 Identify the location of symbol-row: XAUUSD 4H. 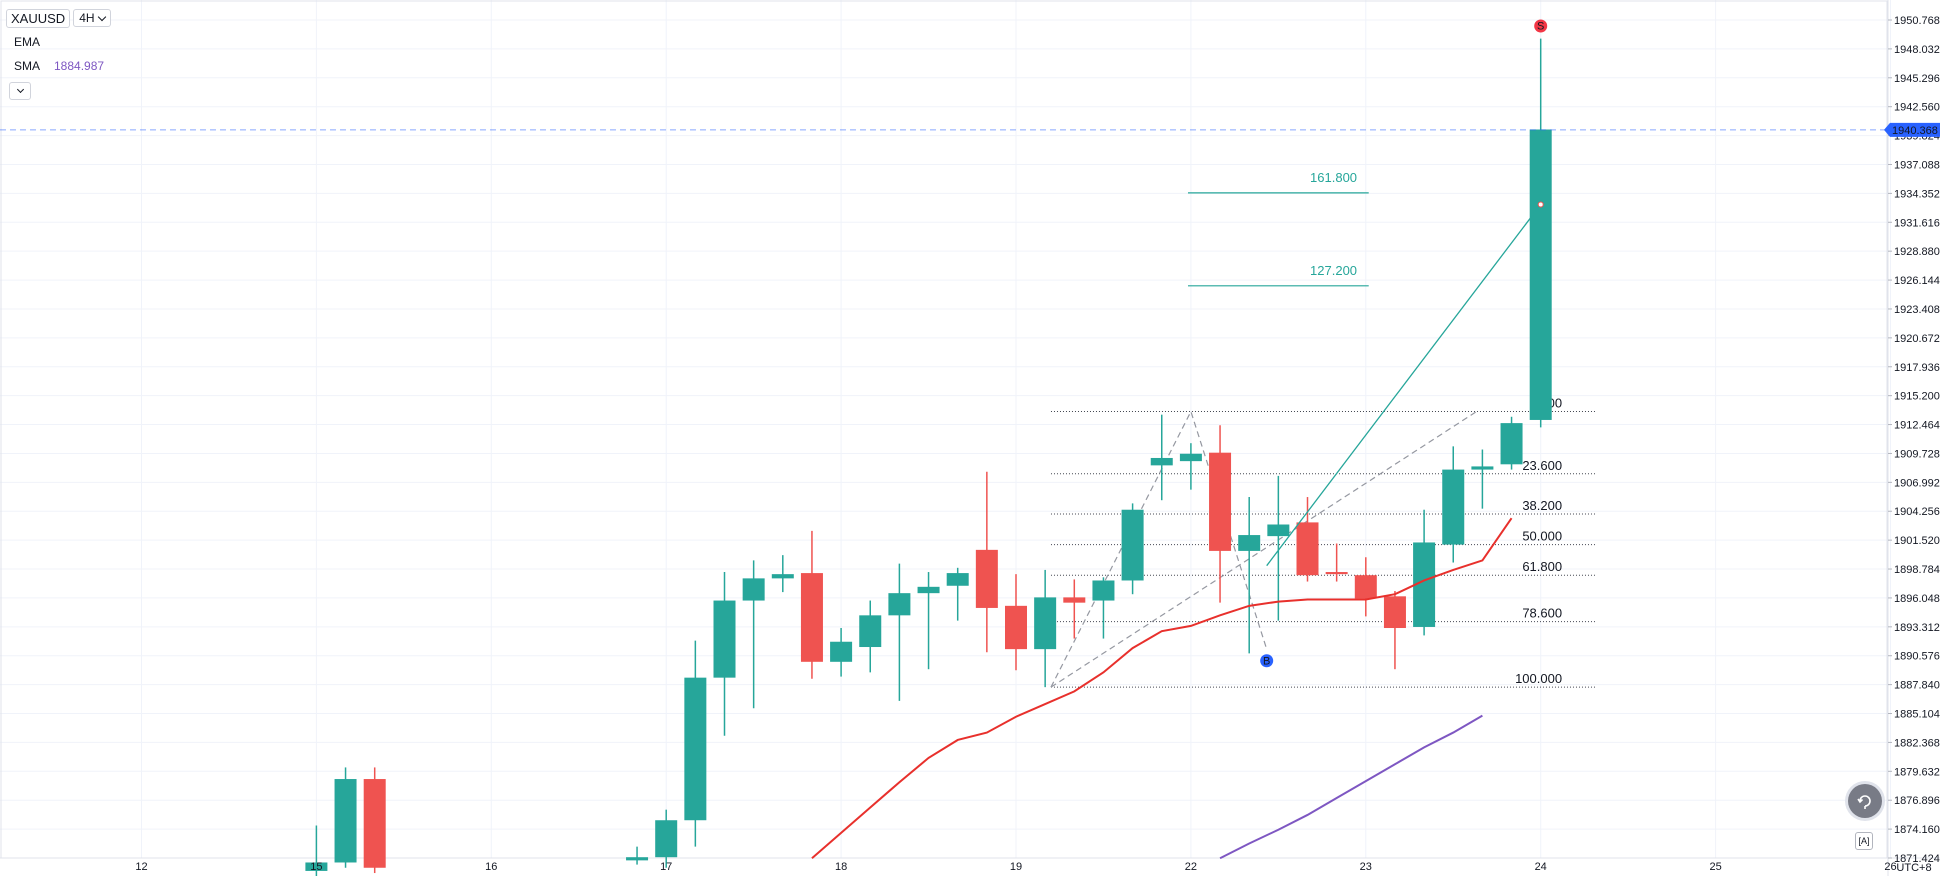
(58, 18).